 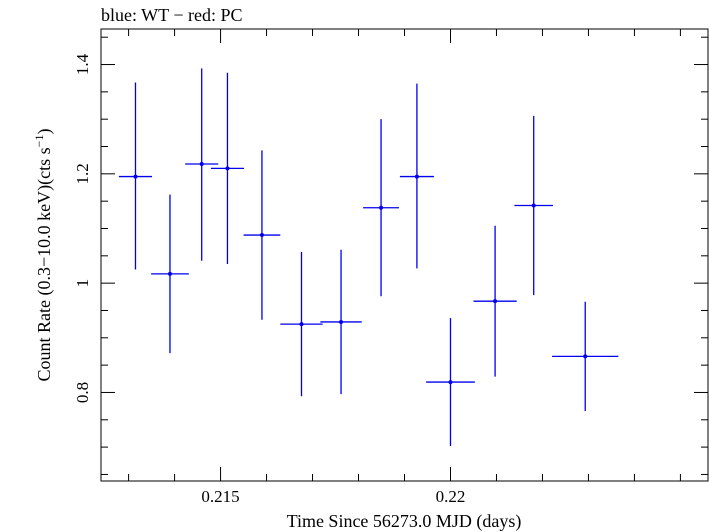 I want to click on y-tick-label: 1.4, so click(x=82, y=64).